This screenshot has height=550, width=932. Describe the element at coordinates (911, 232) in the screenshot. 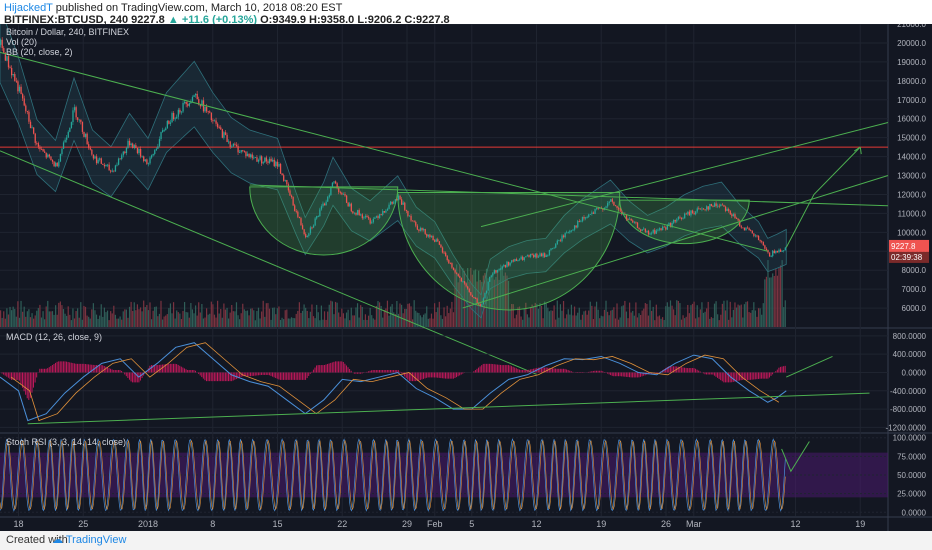

I see `price-tick-label: 10000.0` at that location.